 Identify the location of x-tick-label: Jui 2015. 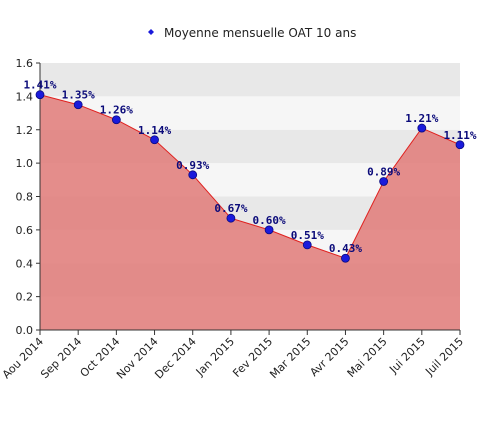
(407, 356).